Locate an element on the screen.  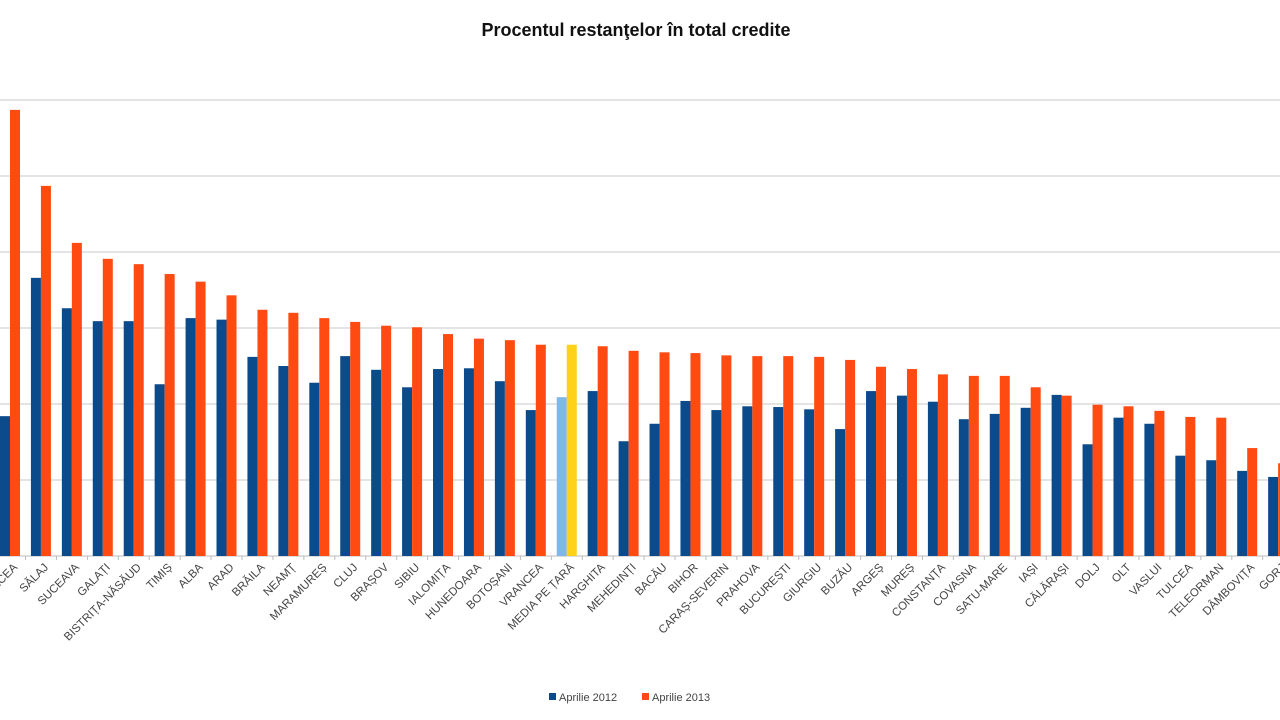
x-tick-label: CLUJ is located at coordinates (346, 576).